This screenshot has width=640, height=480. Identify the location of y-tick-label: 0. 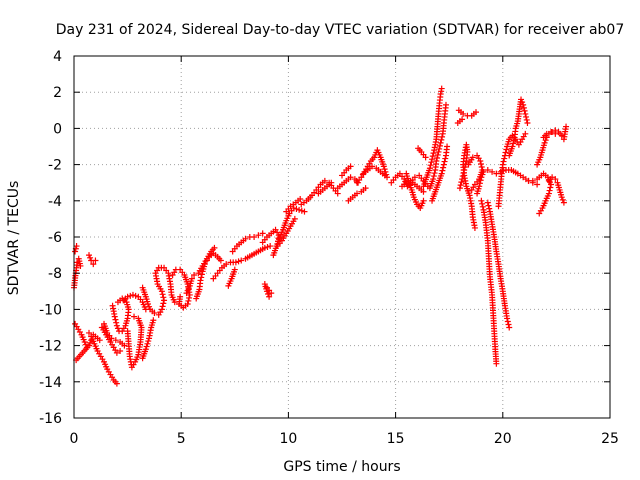
(57, 129).